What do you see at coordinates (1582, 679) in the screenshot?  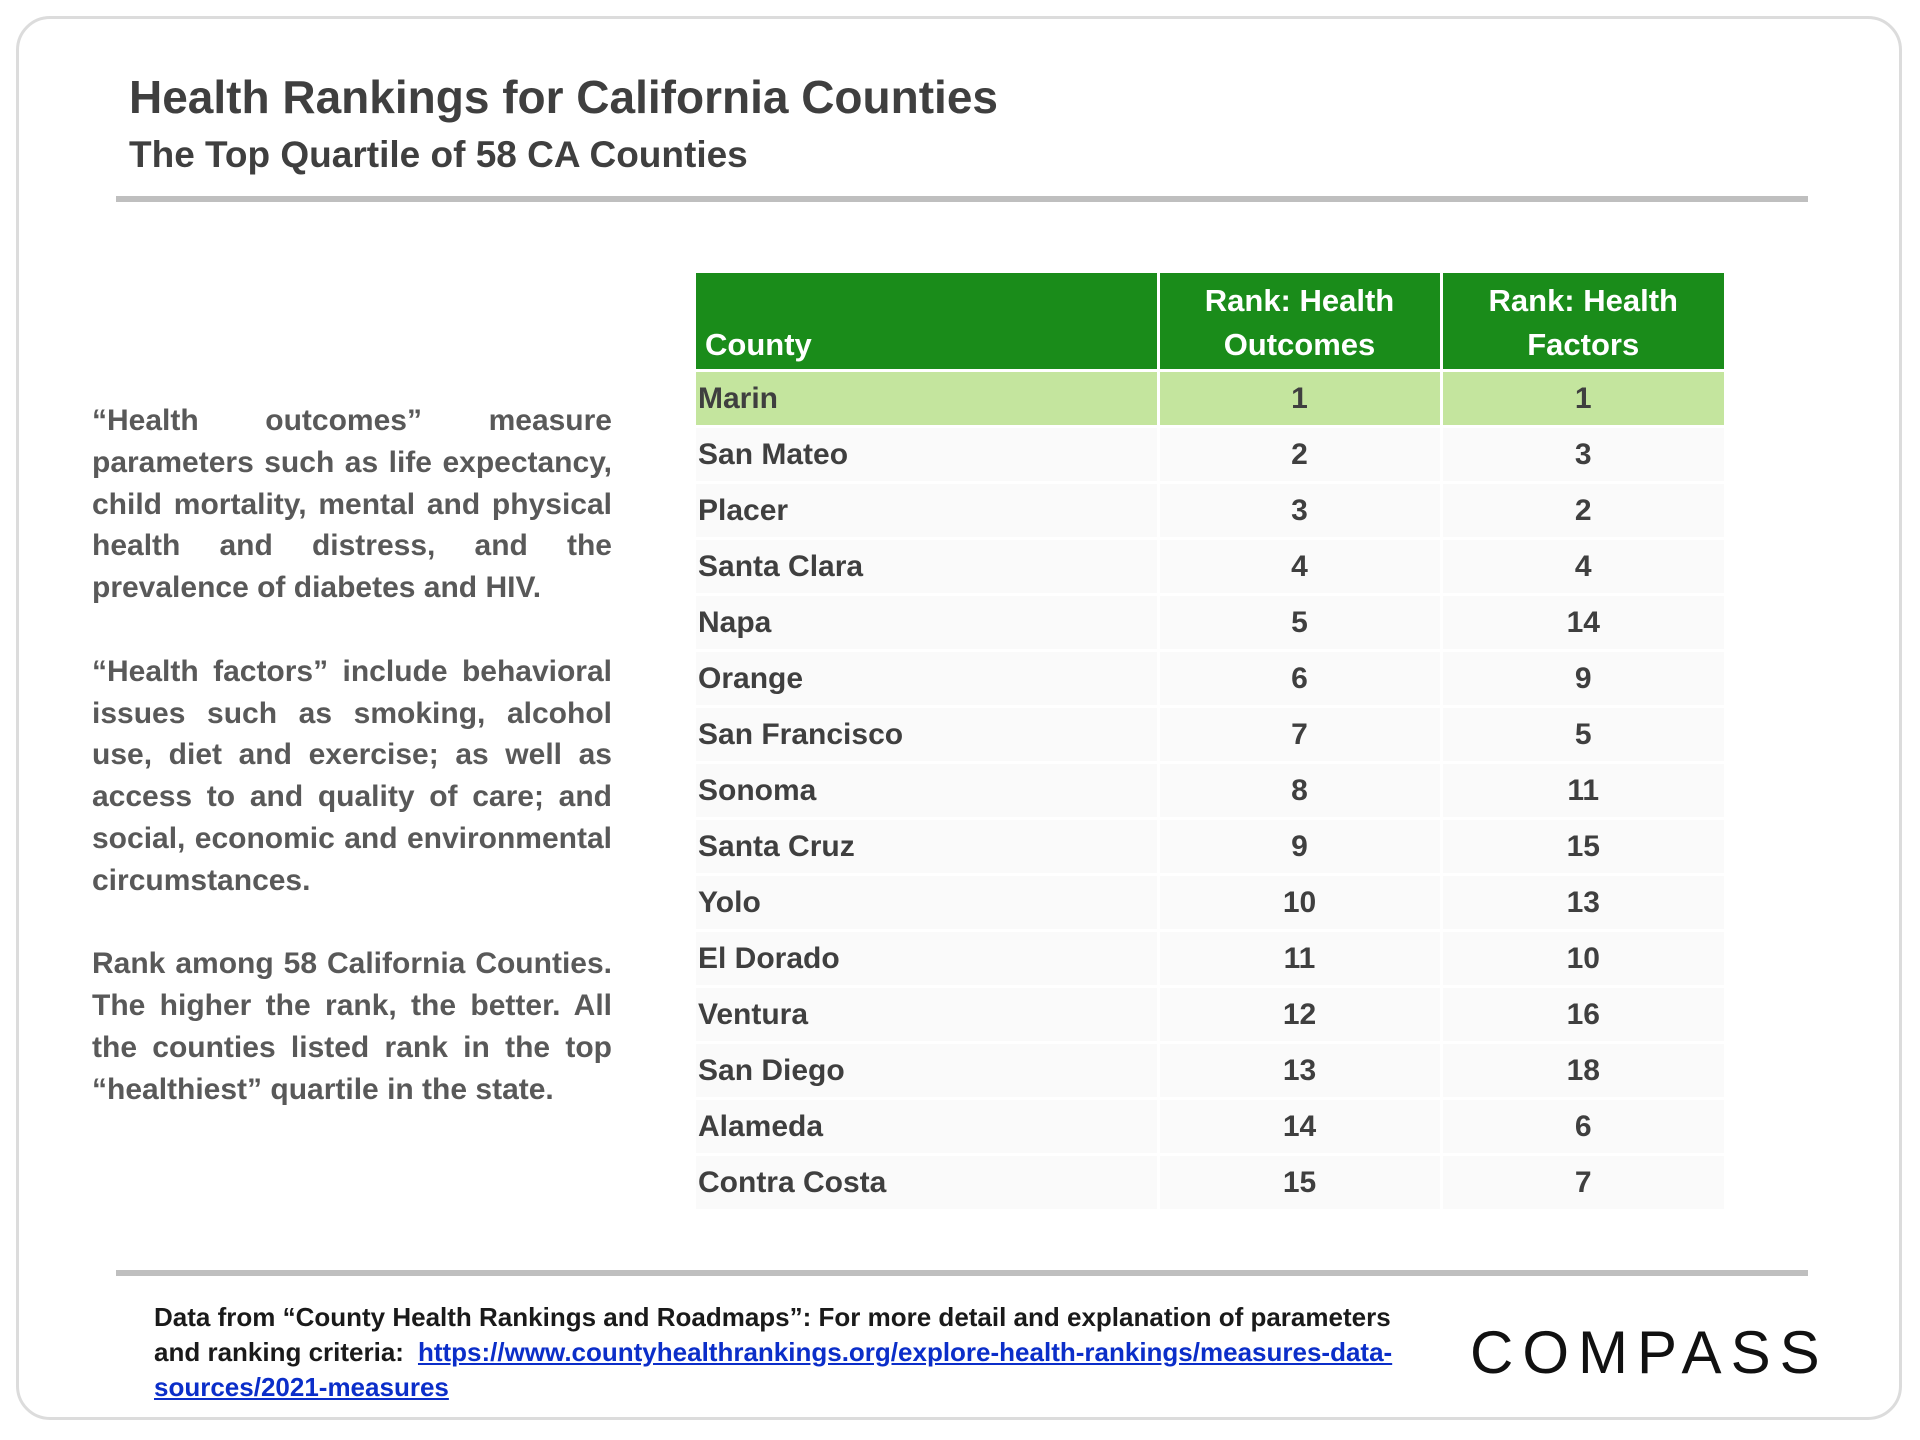 I see `factors-rank-cell: 9` at bounding box center [1582, 679].